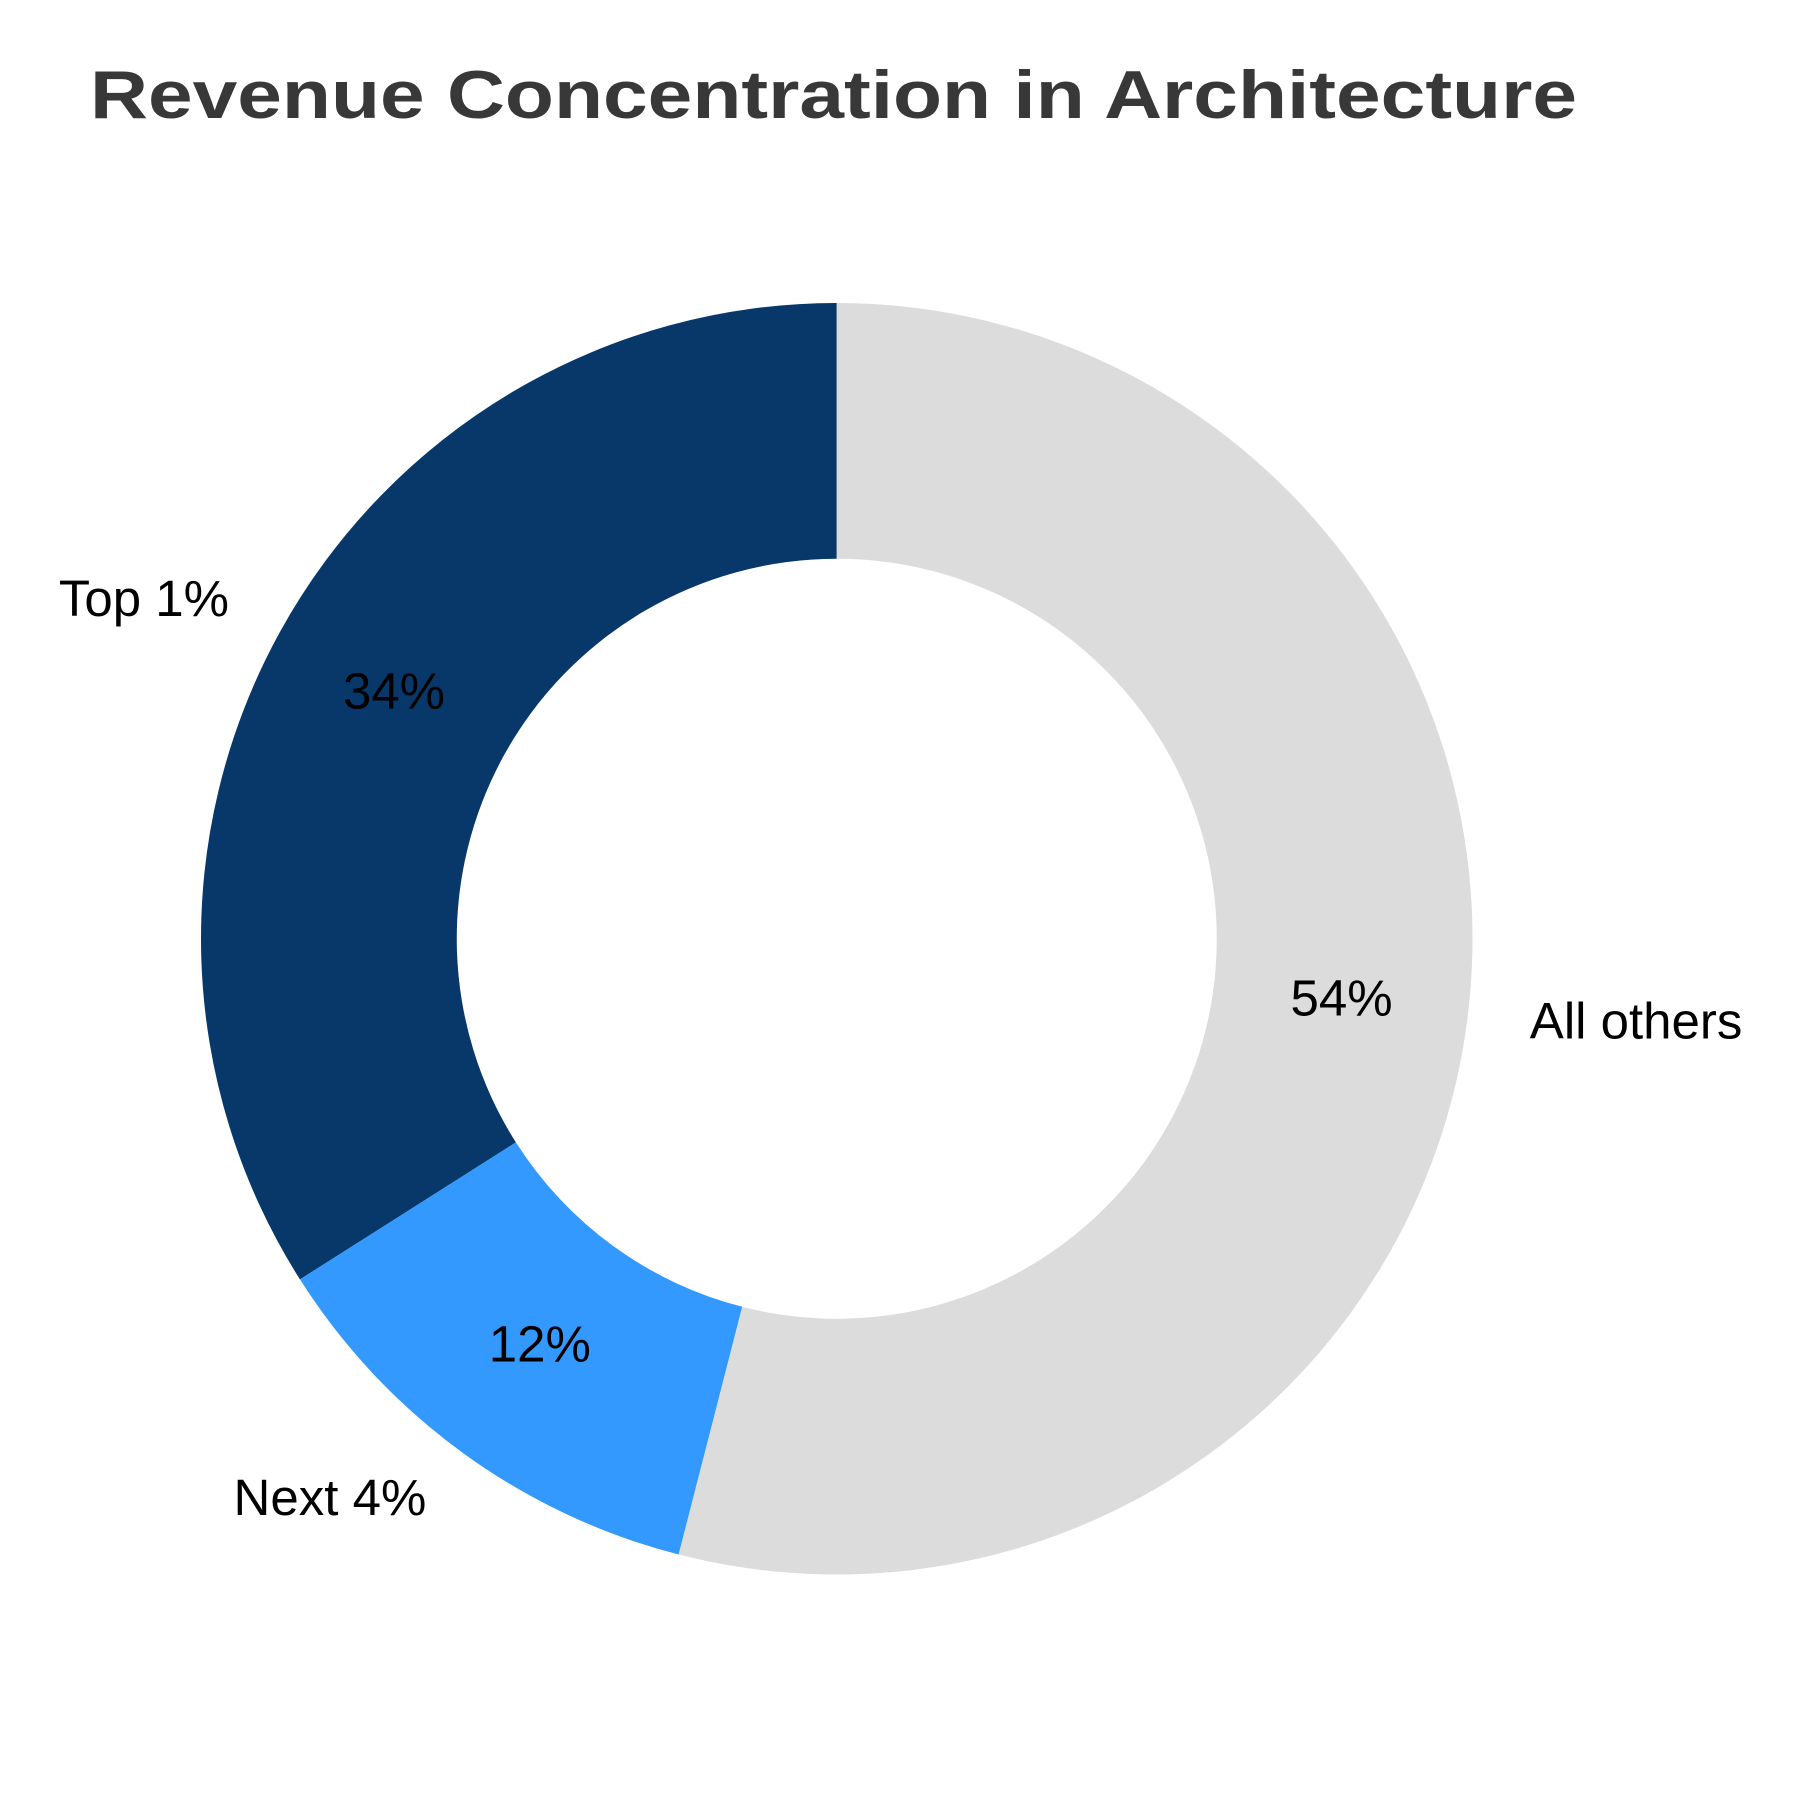 Image resolution: width=1800 pixels, height=1805 pixels. What do you see at coordinates (144, 598) in the screenshot?
I see `svg-text: Top 1%` at bounding box center [144, 598].